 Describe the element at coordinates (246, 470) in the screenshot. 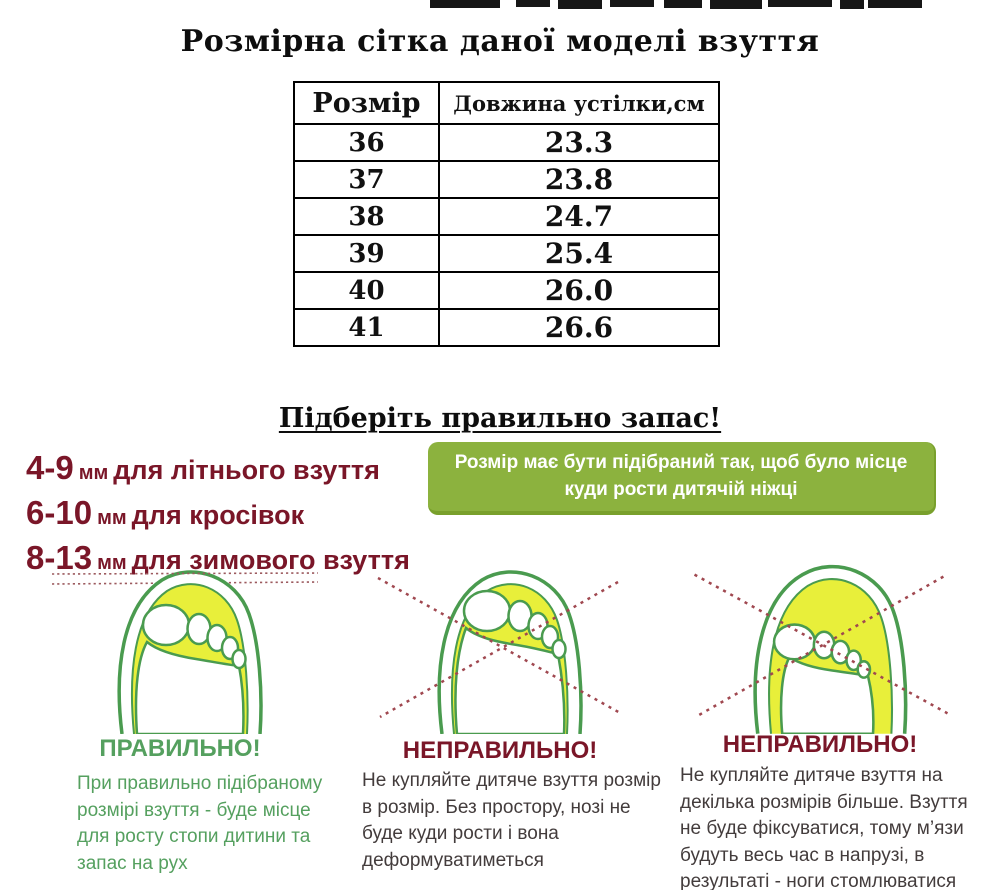

I see `allowance-text: для літнього взуття` at that location.